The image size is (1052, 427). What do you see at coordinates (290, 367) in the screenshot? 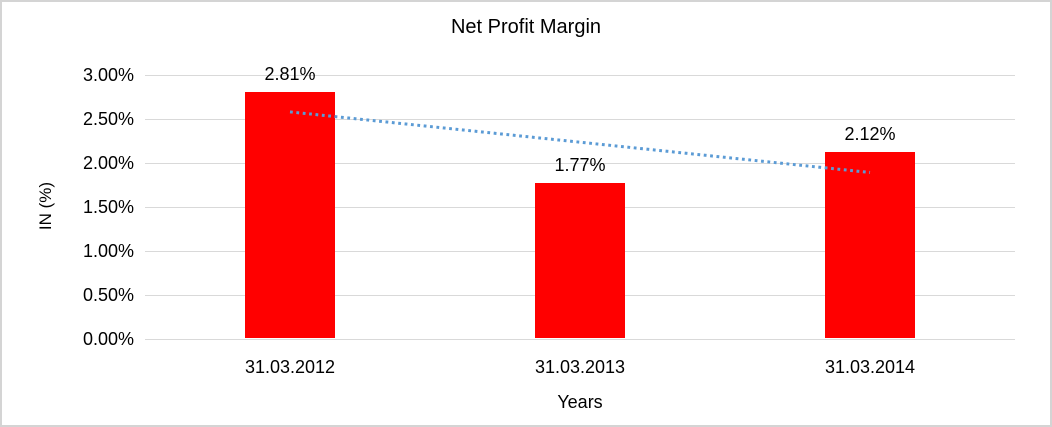
I see `x-category-label: 31.03.2012` at bounding box center [290, 367].